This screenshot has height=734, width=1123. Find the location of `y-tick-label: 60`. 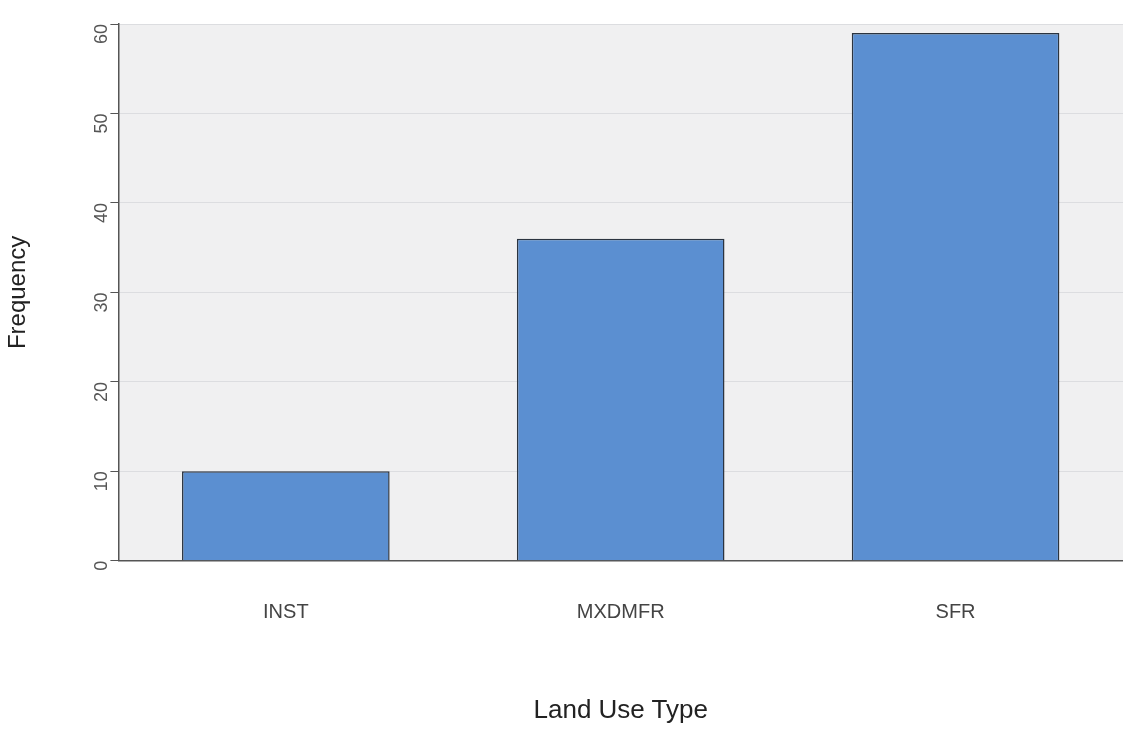

y-tick-label: 60 is located at coordinates (101, 34).